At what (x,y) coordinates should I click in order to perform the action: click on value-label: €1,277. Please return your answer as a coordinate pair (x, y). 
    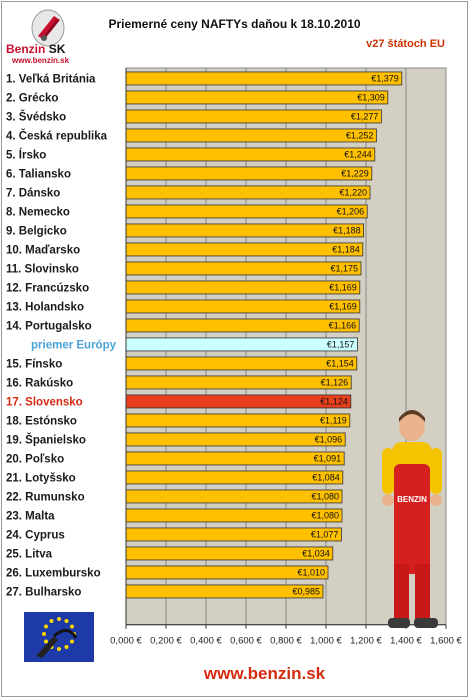
    Looking at the image, I should click on (365, 116).